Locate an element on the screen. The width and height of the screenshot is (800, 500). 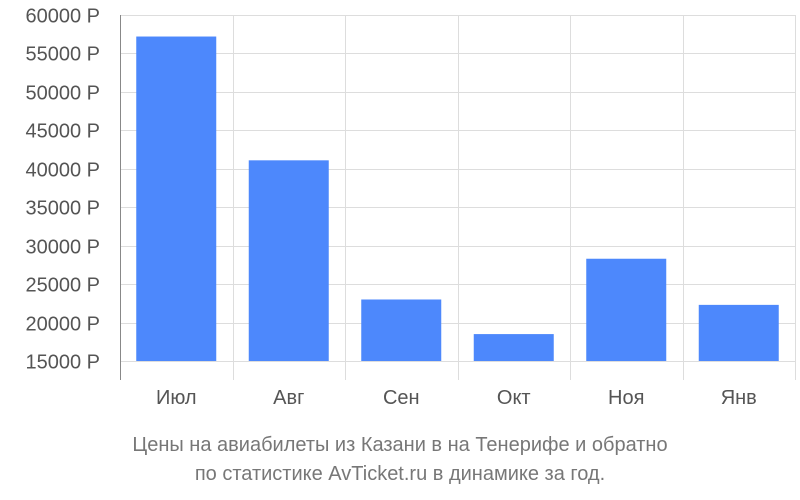
y-tick-label: 20000 Р is located at coordinates (62, 325).